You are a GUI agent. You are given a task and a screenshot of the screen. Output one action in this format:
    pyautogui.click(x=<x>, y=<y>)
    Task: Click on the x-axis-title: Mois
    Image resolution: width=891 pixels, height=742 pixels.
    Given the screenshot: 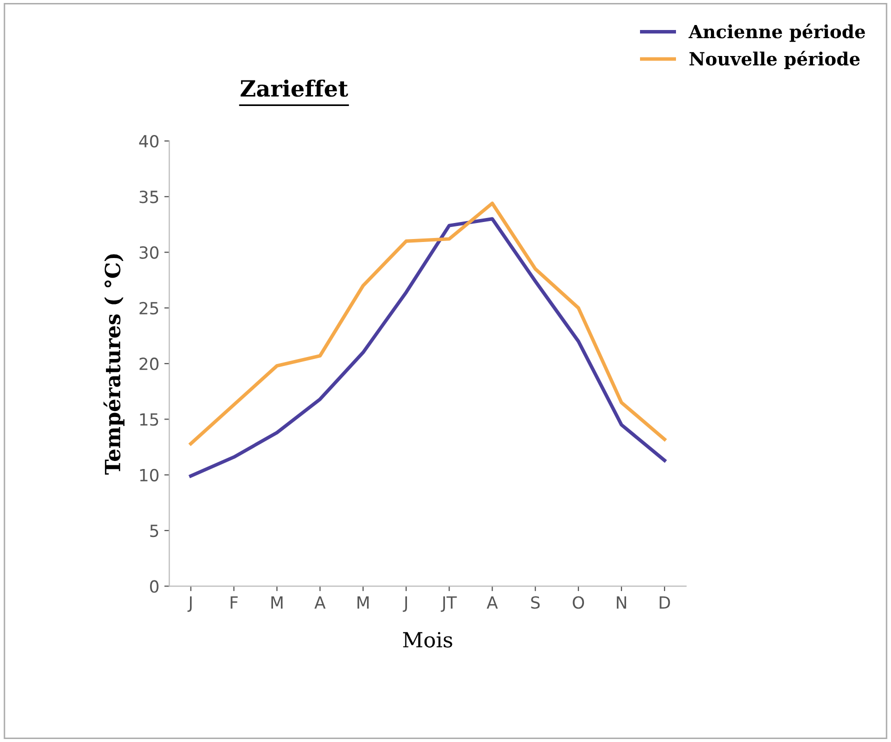 What is the action you would take?
    pyautogui.click(x=427, y=640)
    